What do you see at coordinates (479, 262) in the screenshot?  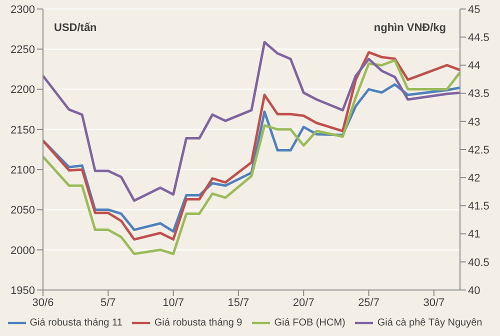 I see `y2-tick-label: 40.5` at bounding box center [479, 262].